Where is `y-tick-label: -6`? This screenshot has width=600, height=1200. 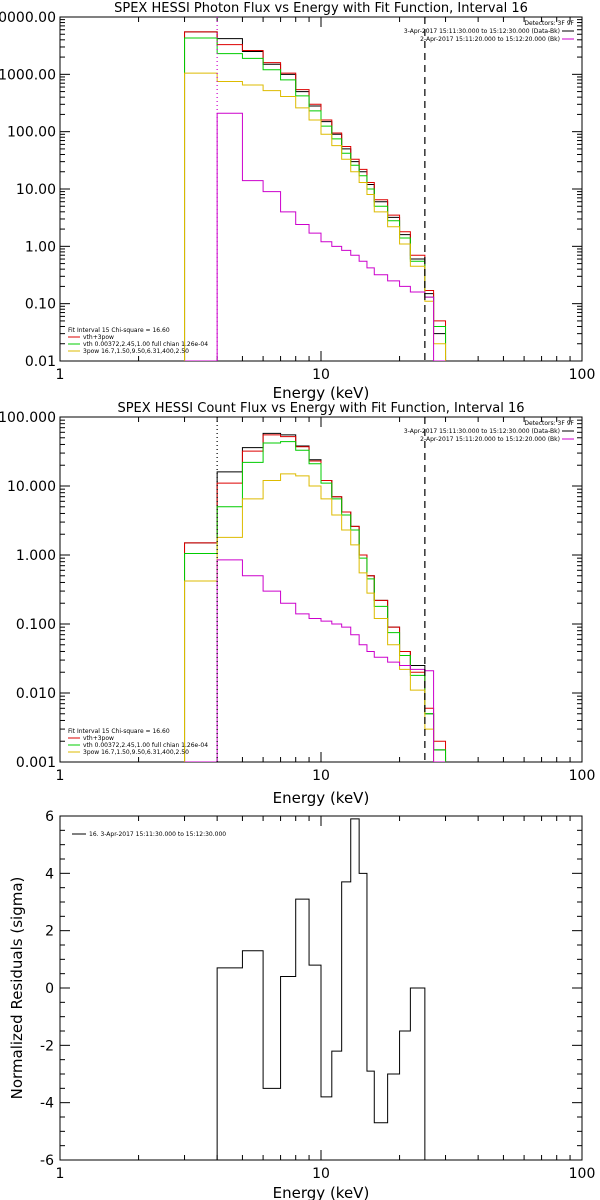 y-tick-label: -6 is located at coordinates (47, 1161).